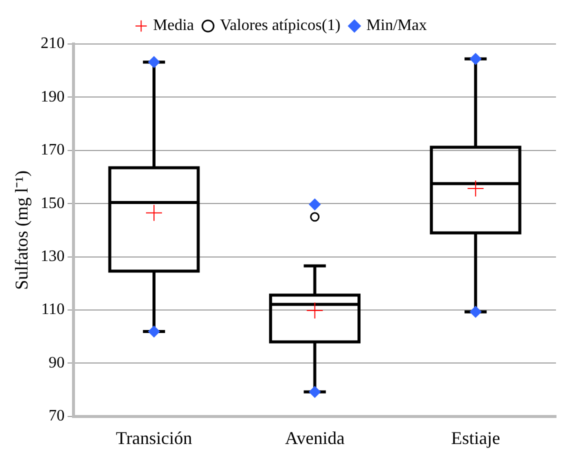 This screenshot has width=574, height=470. I want to click on y-tick-label: 150, so click(52, 203).